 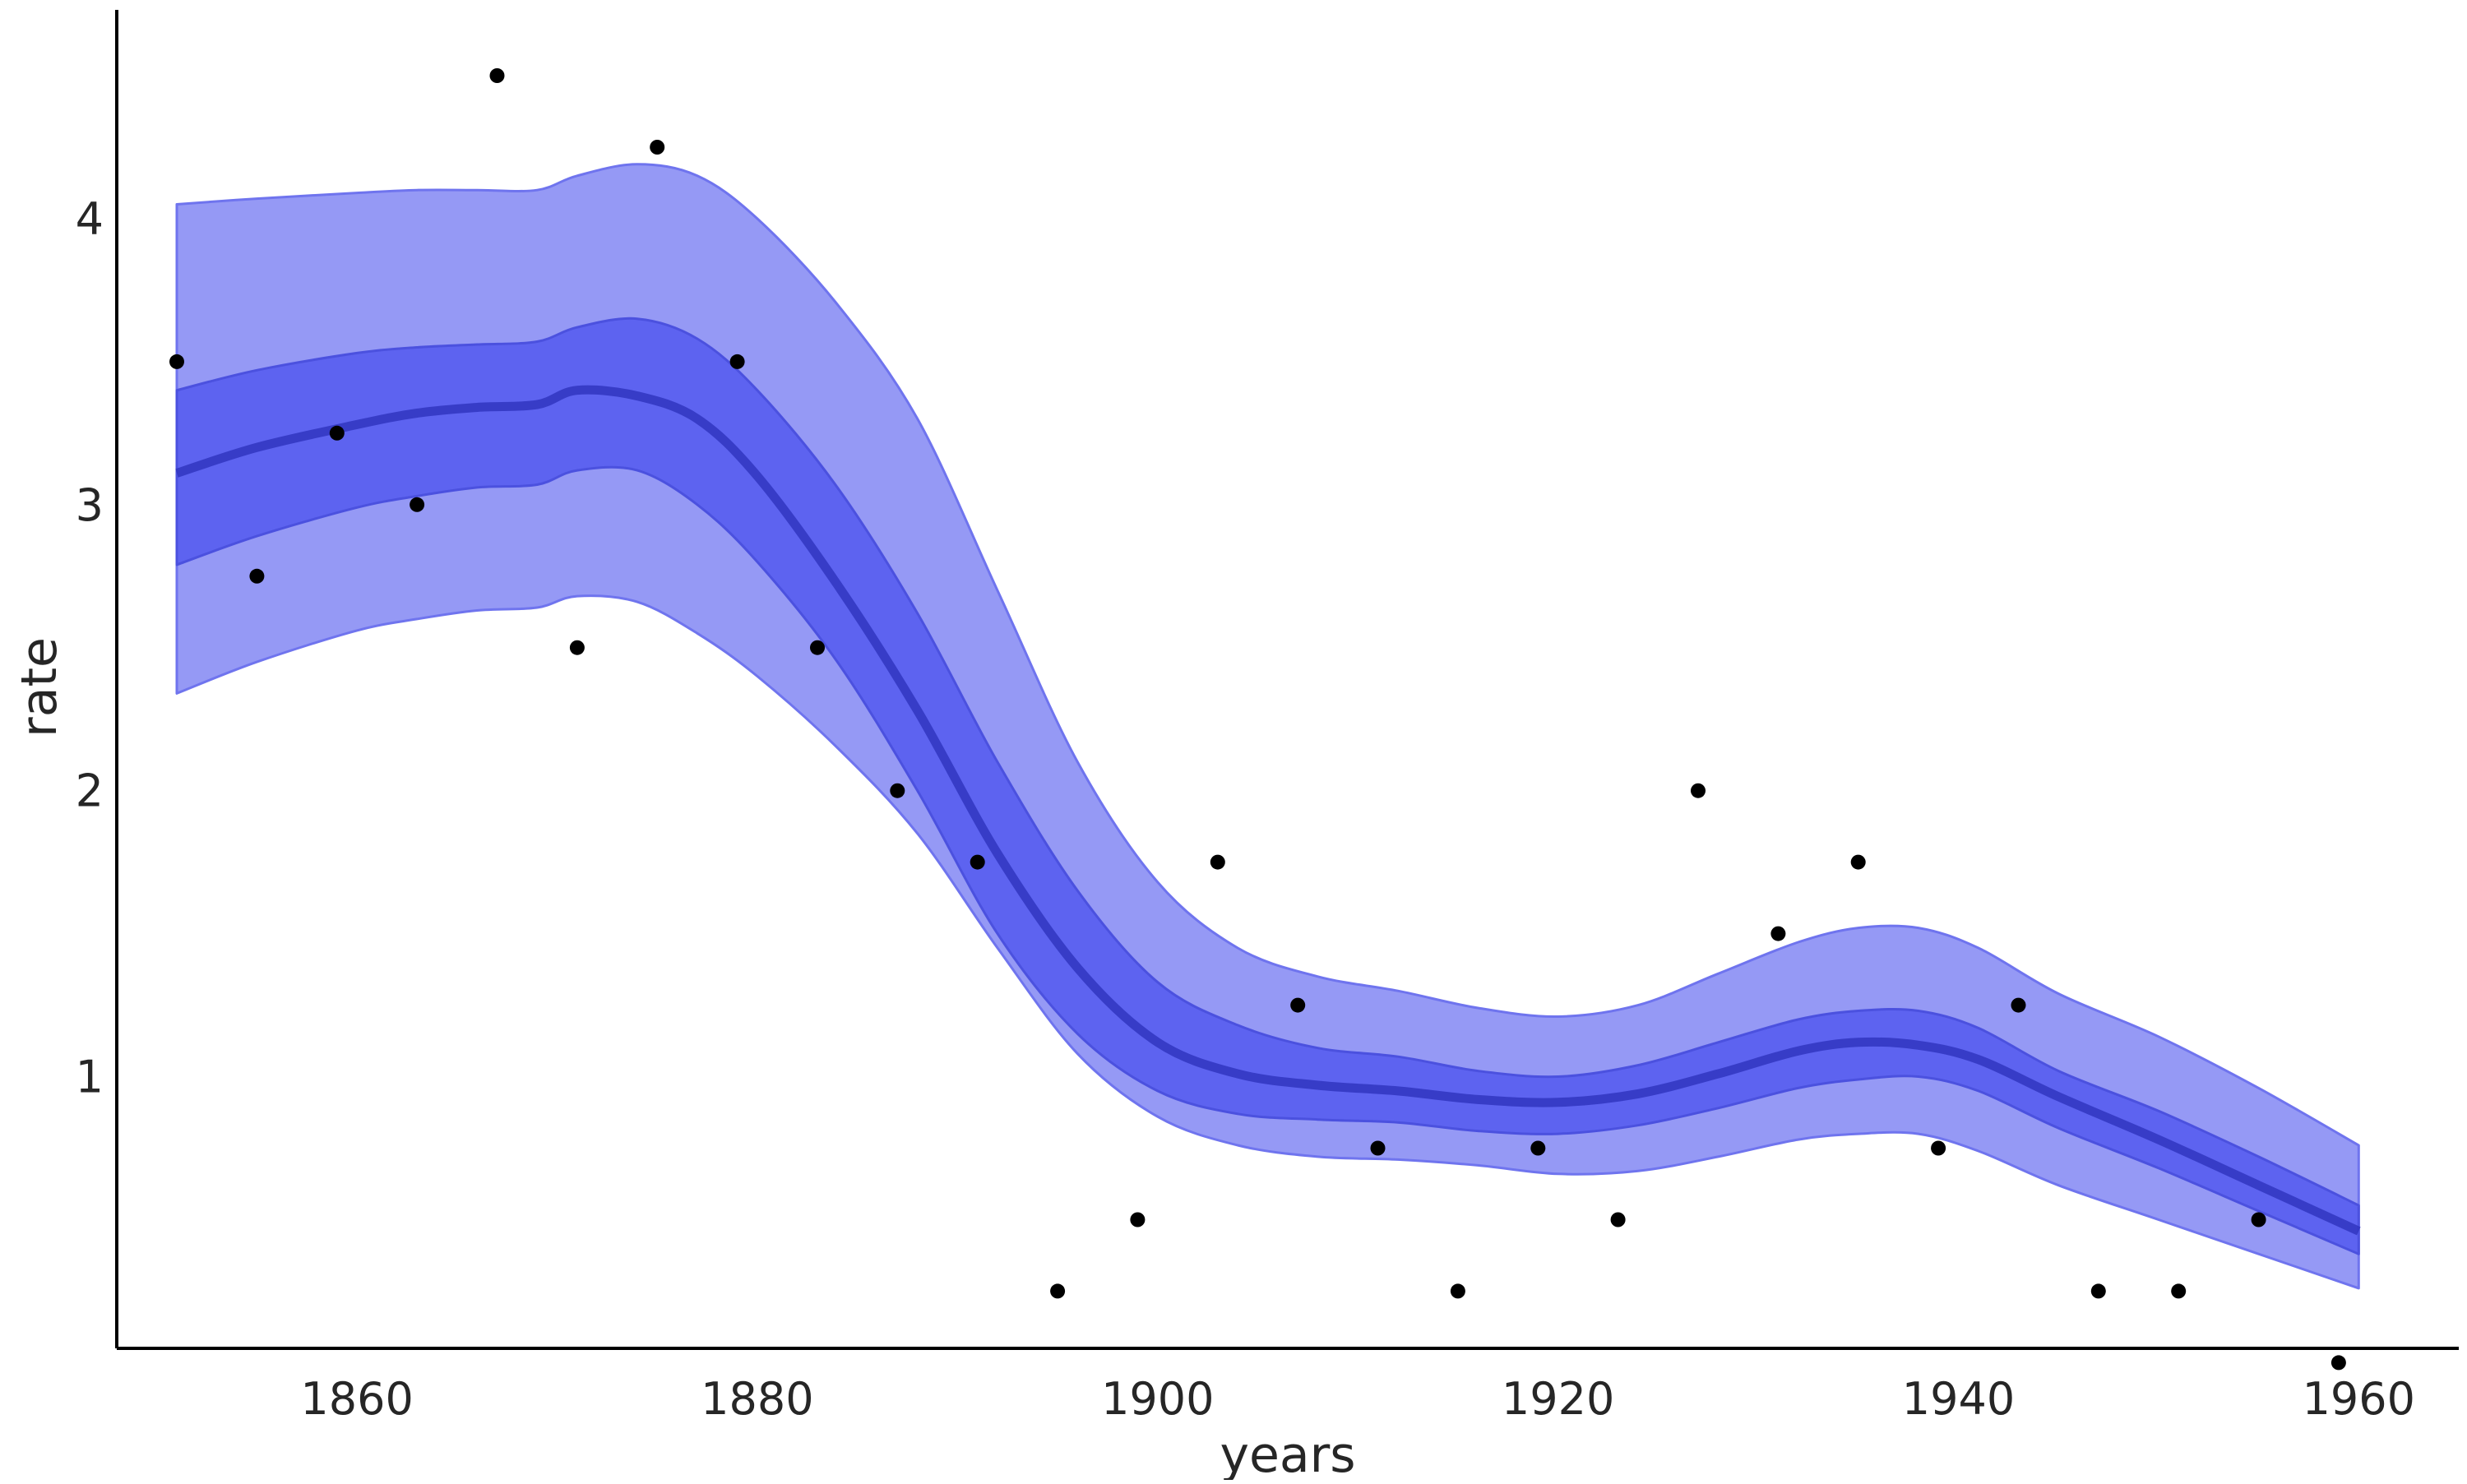 I want to click on x-tick-label: 1880, so click(x=757, y=1399).